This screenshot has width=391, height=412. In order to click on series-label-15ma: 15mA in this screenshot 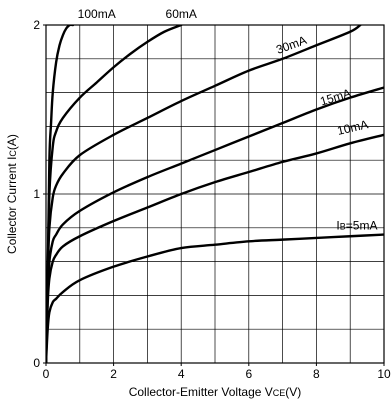, I will do `click(335, 97)`.